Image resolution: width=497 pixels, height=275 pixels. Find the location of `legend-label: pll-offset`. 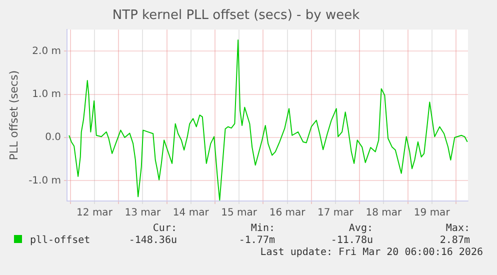

legend-label: pll-offset is located at coordinates (59, 240).